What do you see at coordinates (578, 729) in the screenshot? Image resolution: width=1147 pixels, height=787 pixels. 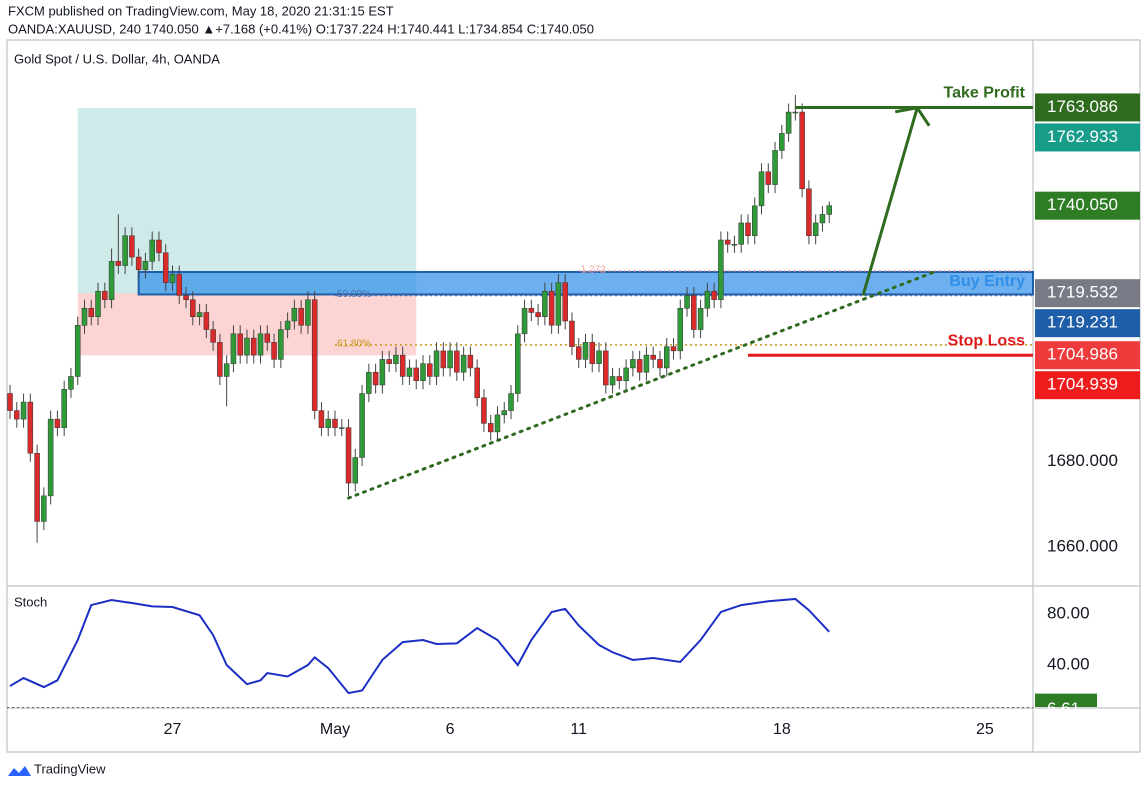 I see `x-tick-label: 11` at bounding box center [578, 729].